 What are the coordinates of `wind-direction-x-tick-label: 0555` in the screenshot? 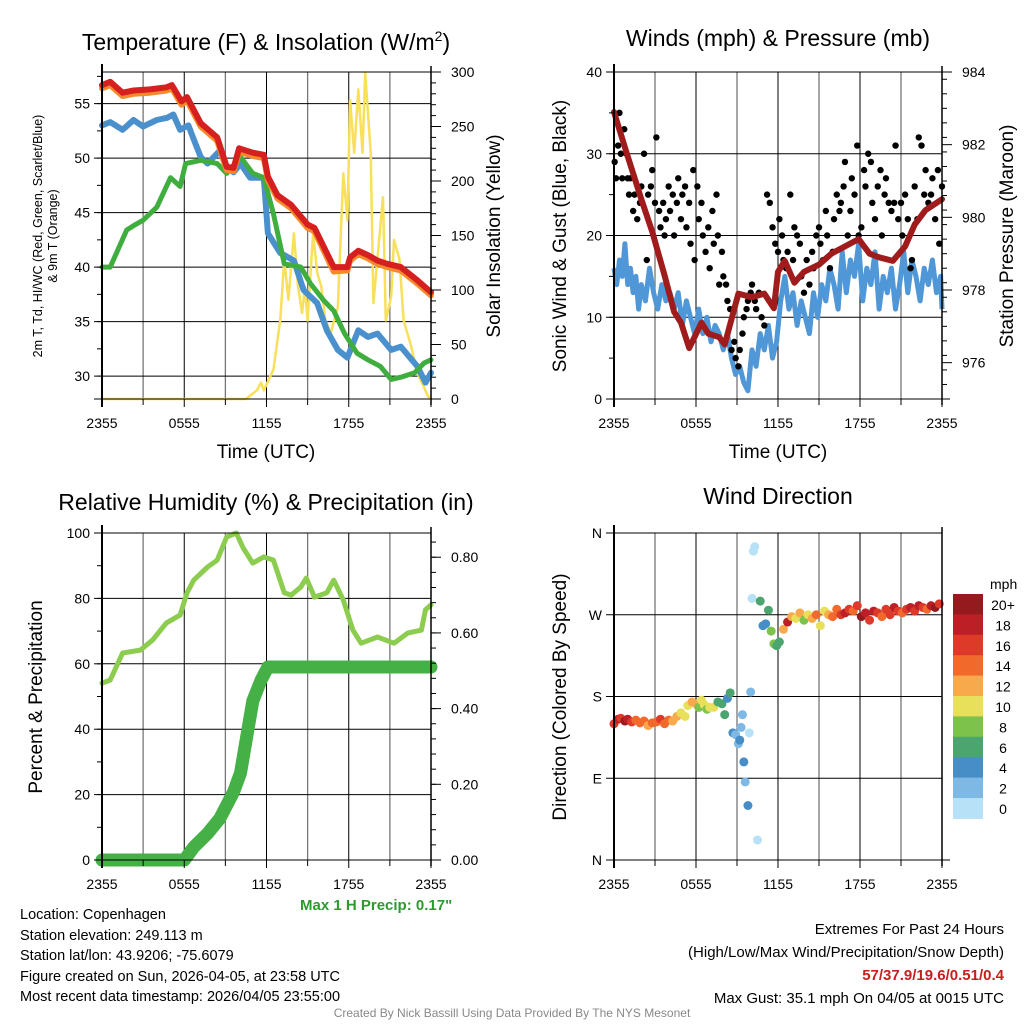 It's located at (695, 884).